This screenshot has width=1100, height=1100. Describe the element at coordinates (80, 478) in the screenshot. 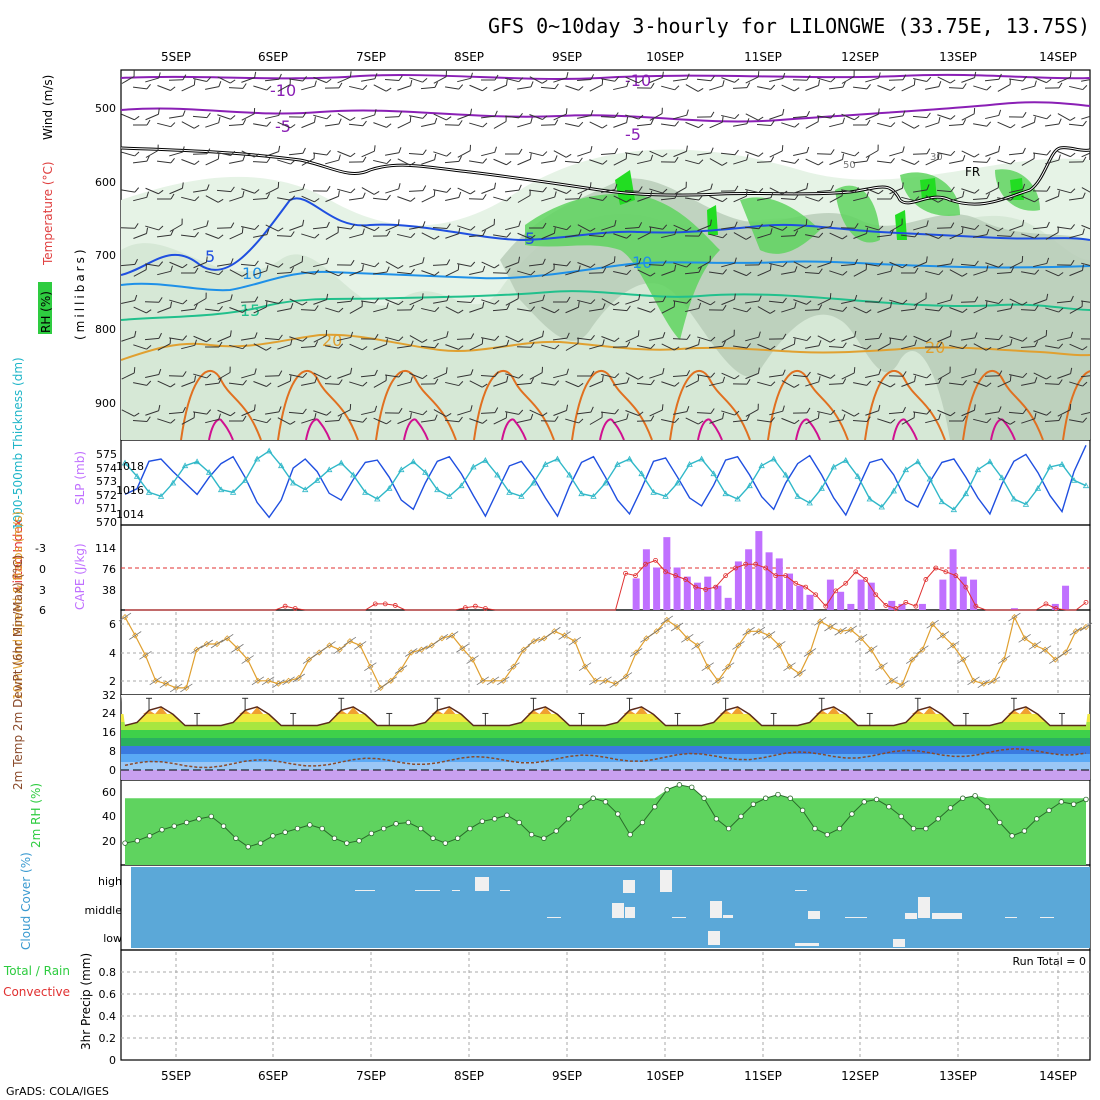

I see `slp-label: SLP (mb)` at that location.